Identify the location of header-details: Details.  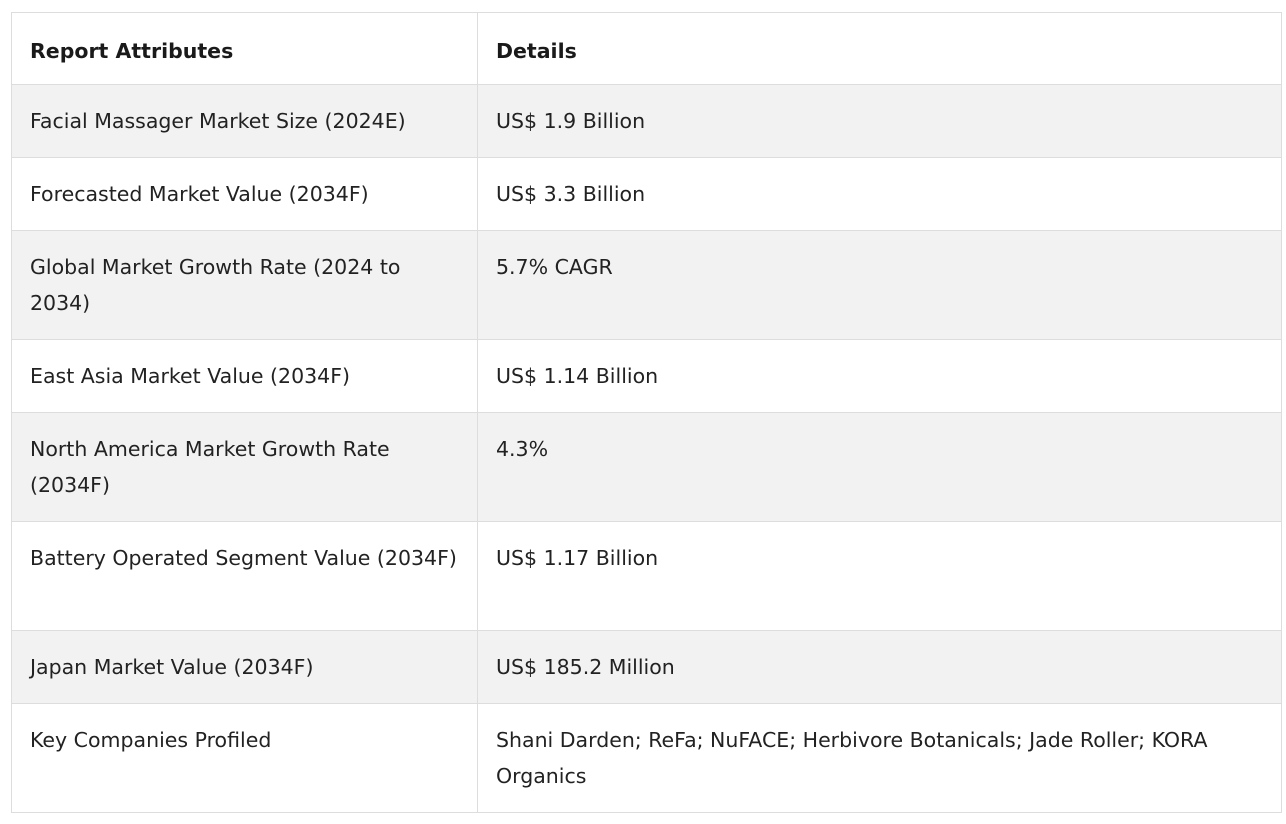
(879, 48).